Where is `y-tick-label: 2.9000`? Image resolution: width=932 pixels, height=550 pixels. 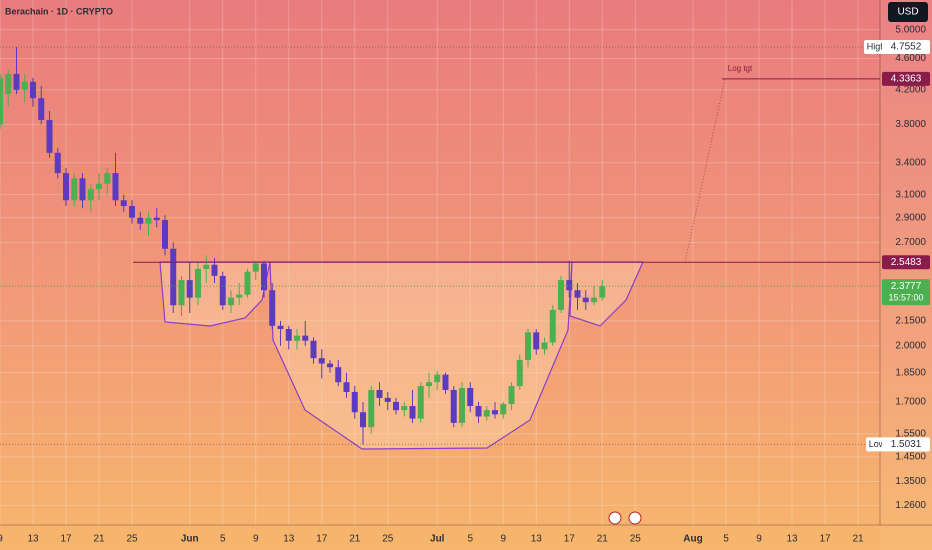 y-tick-label: 2.9000 is located at coordinates (910, 217).